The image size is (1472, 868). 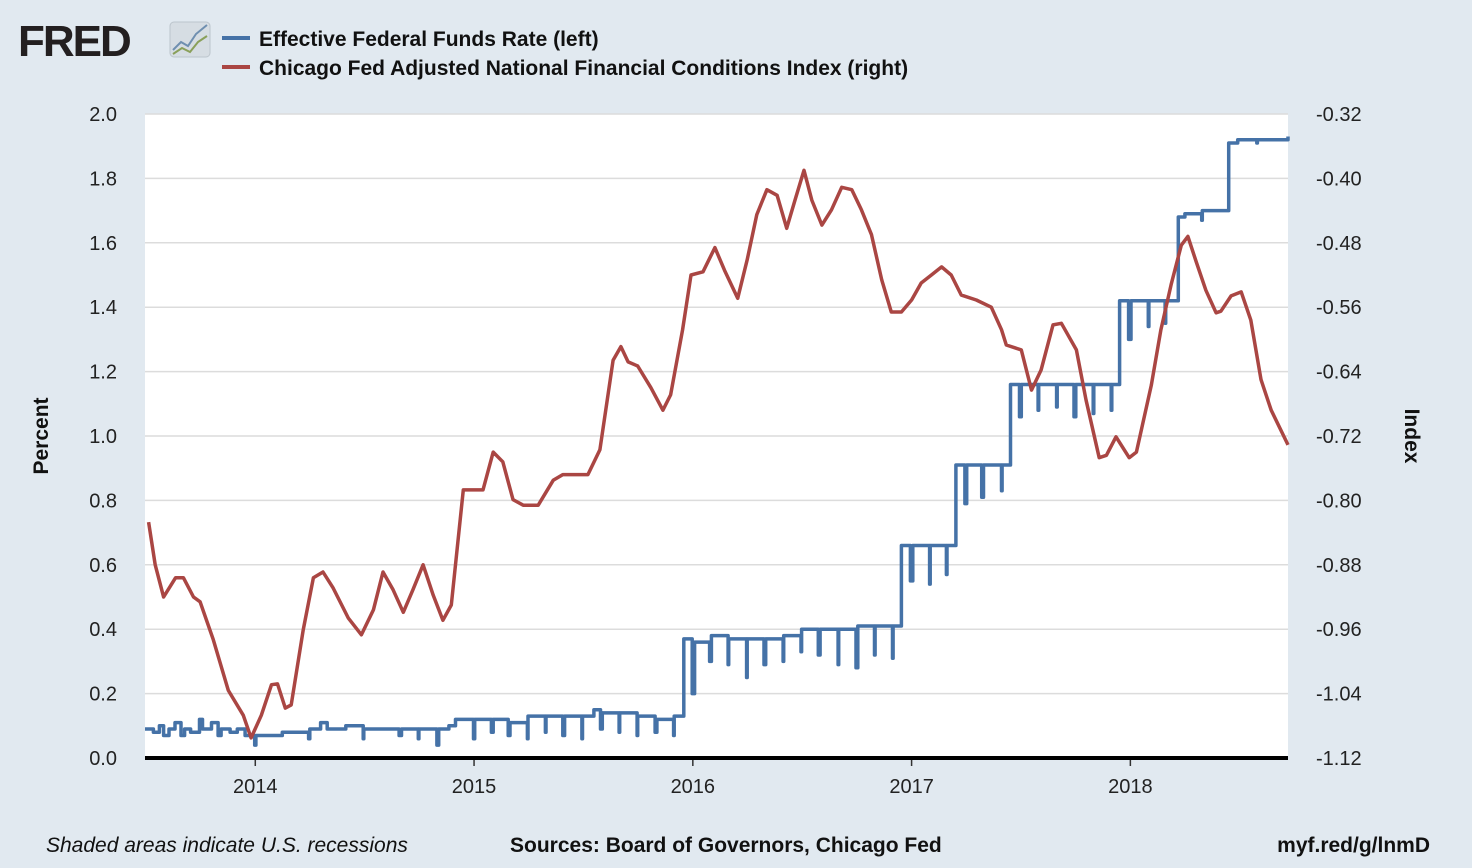 What do you see at coordinates (103, 308) in the screenshot?
I see `y-tick-label: 1.4` at bounding box center [103, 308].